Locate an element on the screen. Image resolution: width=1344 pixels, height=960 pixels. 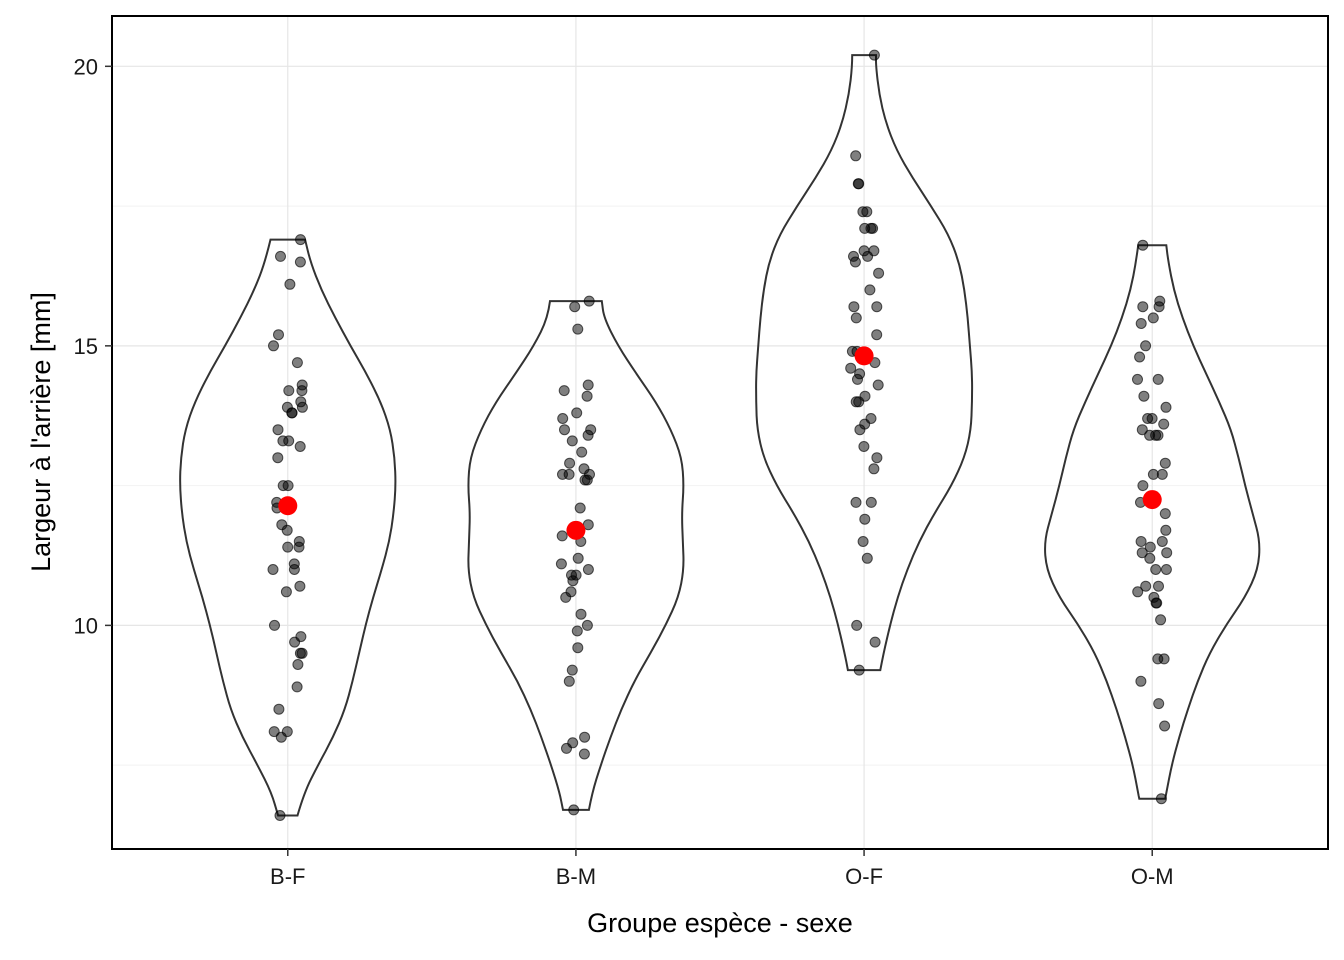
y-axis: 10 15 20 is located at coordinates (93, 346).